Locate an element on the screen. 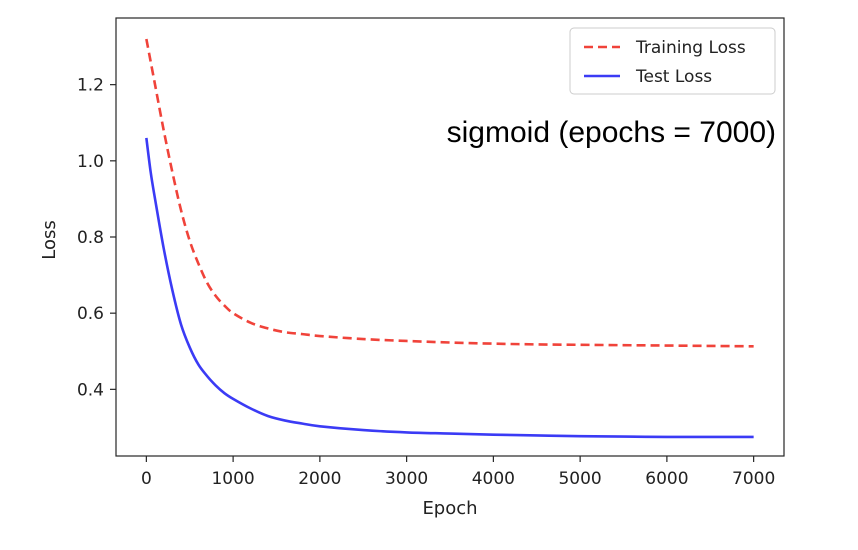 Image resolution: width=858 pixels, height=550 pixels. y-tick-label: 0.8 is located at coordinates (90, 238).